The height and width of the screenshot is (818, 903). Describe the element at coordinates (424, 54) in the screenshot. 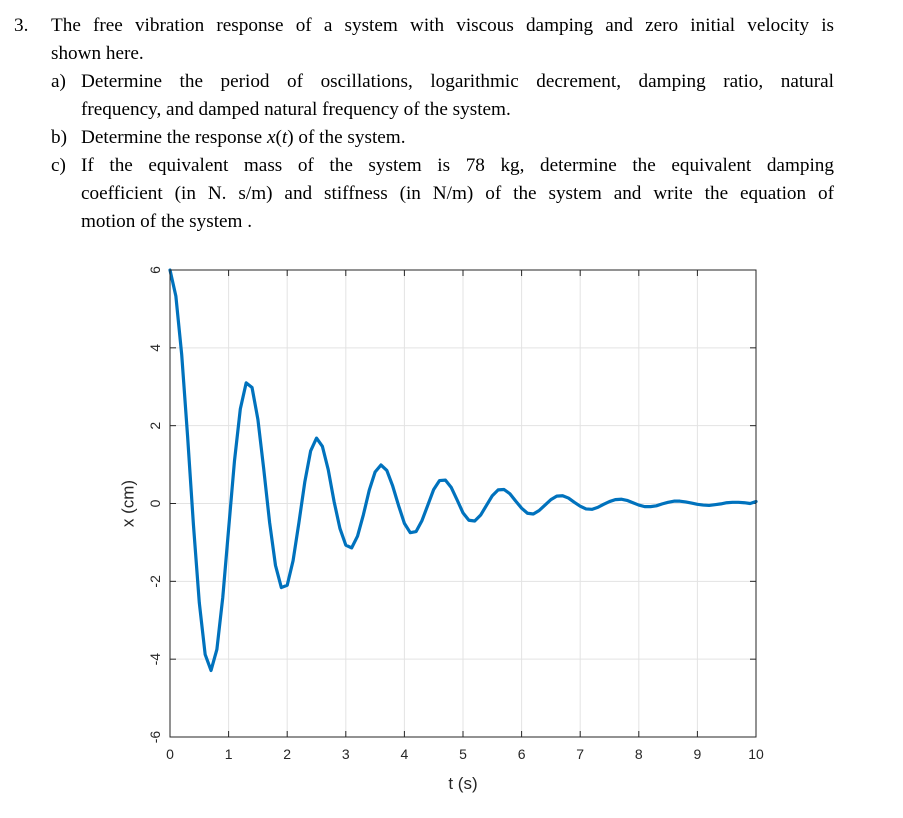

I see `problem-intro-line2: shown here.` at that location.